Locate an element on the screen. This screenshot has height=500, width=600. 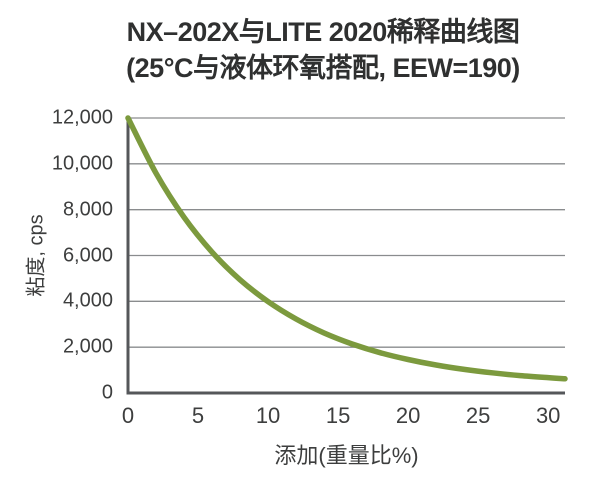
x-axis-title: 添加(重量比%) is located at coordinates (346, 455).